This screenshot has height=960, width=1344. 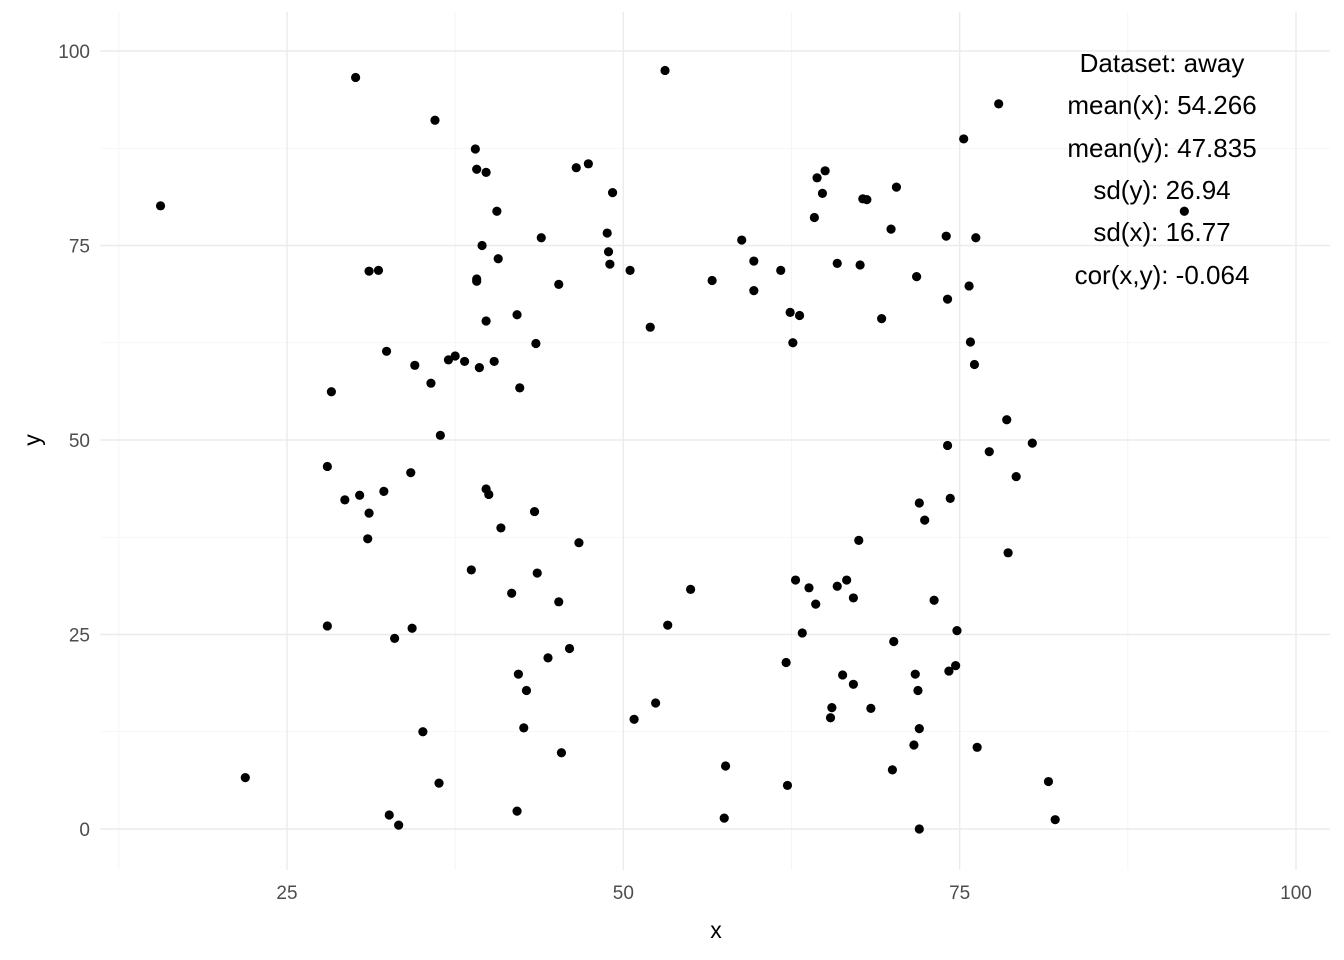 I want to click on y-axis-title: y, so click(x=32, y=440).